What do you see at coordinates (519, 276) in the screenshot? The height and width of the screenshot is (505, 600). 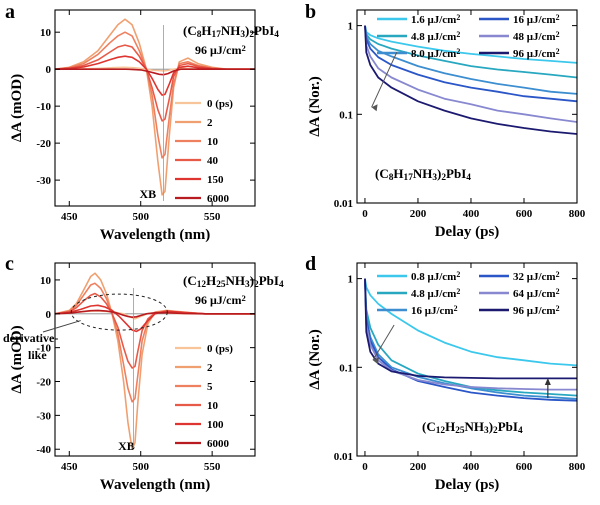 I see `legend-item: 32 μJ/cm2` at bounding box center [519, 276].